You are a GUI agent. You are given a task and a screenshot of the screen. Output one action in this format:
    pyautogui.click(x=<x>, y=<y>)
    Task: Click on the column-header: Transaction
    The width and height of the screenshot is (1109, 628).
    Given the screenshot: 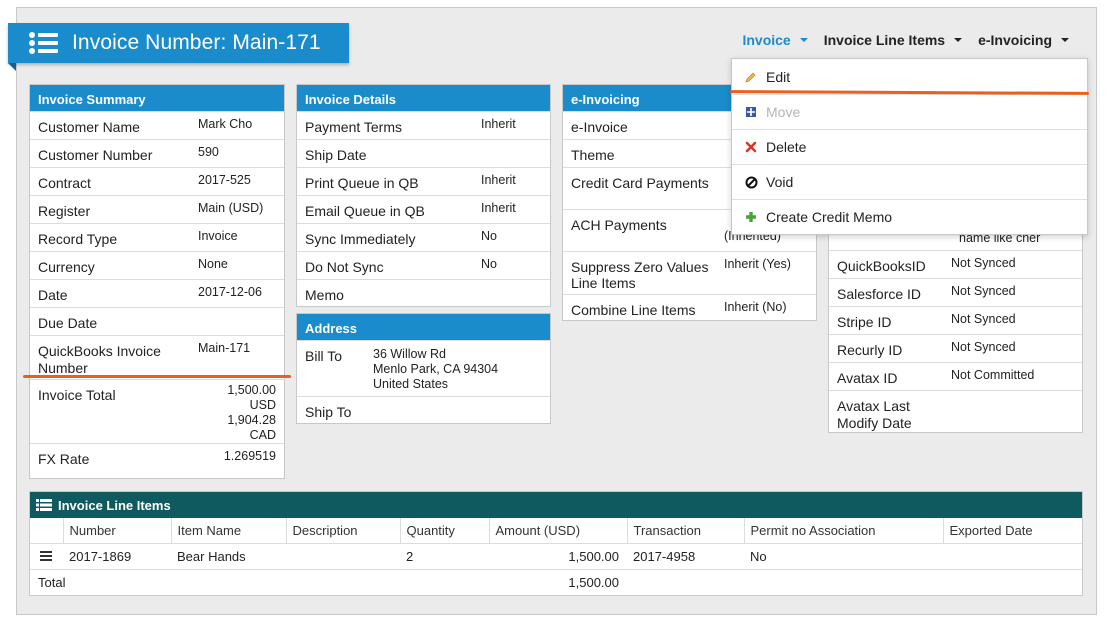 What is the action you would take?
    pyautogui.click(x=685, y=531)
    